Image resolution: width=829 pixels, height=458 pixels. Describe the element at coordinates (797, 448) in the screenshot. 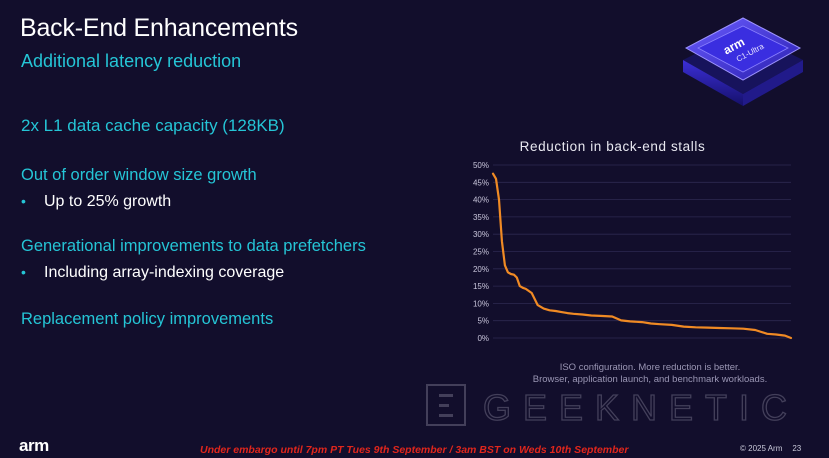

I see `page-number: 23` at that location.